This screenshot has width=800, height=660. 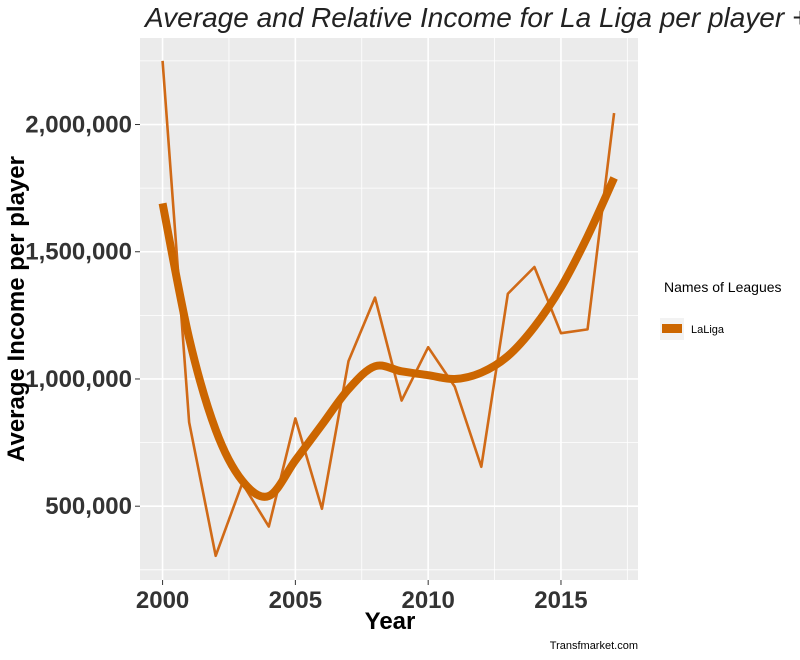 I want to click on legend-key-swatch, so click(x=672, y=328).